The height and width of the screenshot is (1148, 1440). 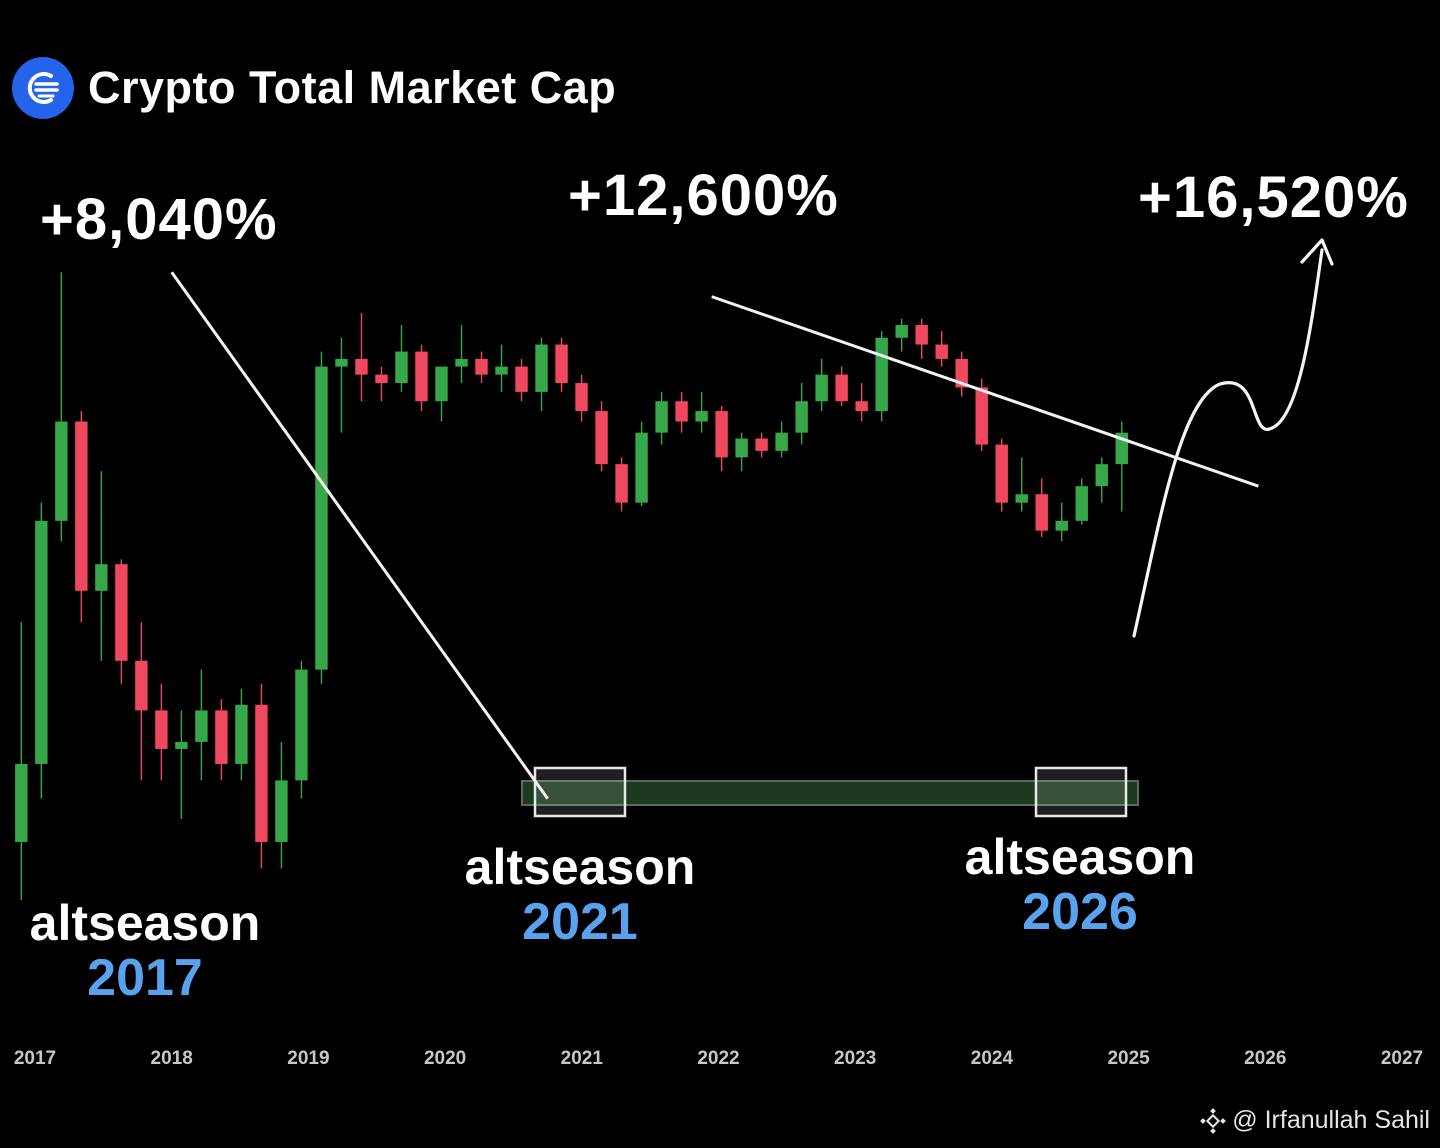 What do you see at coordinates (308, 1058) in the screenshot?
I see `x-tick-label: 2019` at bounding box center [308, 1058].